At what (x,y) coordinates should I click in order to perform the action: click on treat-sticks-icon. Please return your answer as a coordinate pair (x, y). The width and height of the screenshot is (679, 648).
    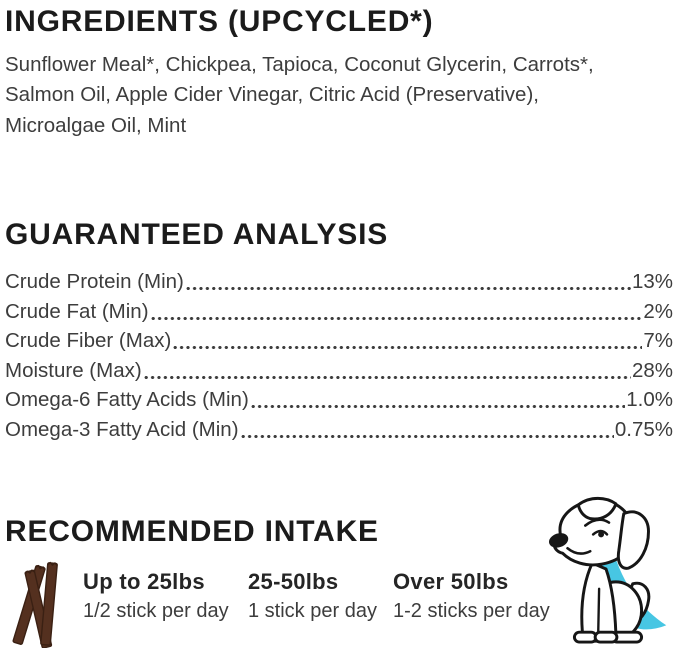
    Looking at the image, I should click on (37, 604).